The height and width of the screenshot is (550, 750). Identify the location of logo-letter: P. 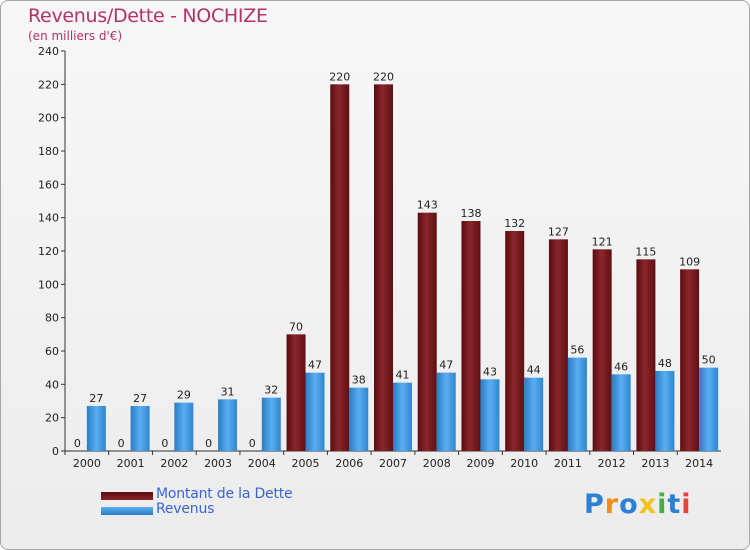
(594, 504).